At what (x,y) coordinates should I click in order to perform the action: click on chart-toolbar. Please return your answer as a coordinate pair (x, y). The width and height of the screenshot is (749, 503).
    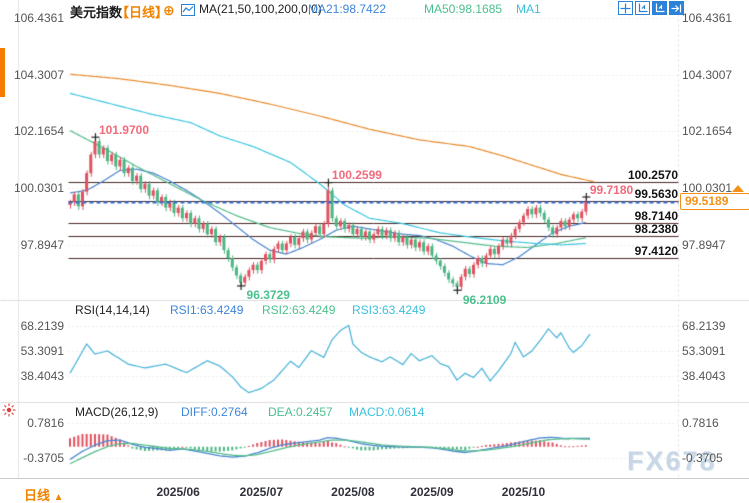
    Looking at the image, I should click on (651, 8).